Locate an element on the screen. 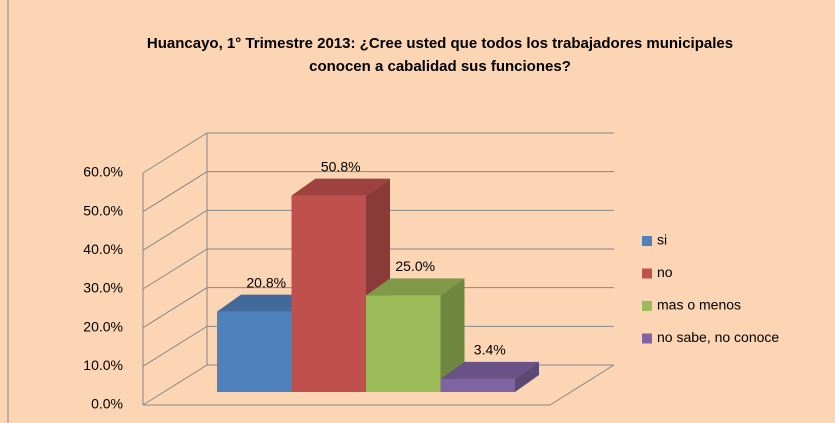  data-label: 3.4% is located at coordinates (490, 350).